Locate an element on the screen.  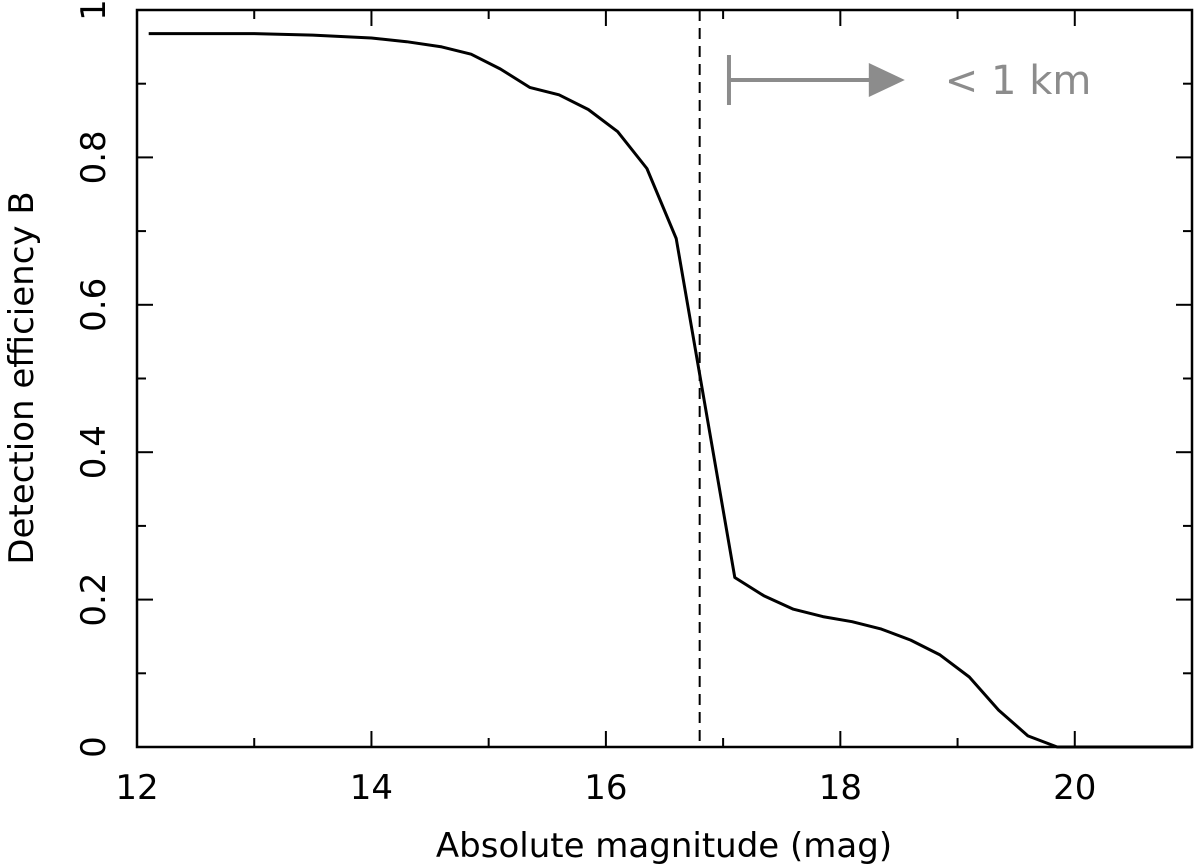
size-annotation: < 1 km is located at coordinates (909, 80).